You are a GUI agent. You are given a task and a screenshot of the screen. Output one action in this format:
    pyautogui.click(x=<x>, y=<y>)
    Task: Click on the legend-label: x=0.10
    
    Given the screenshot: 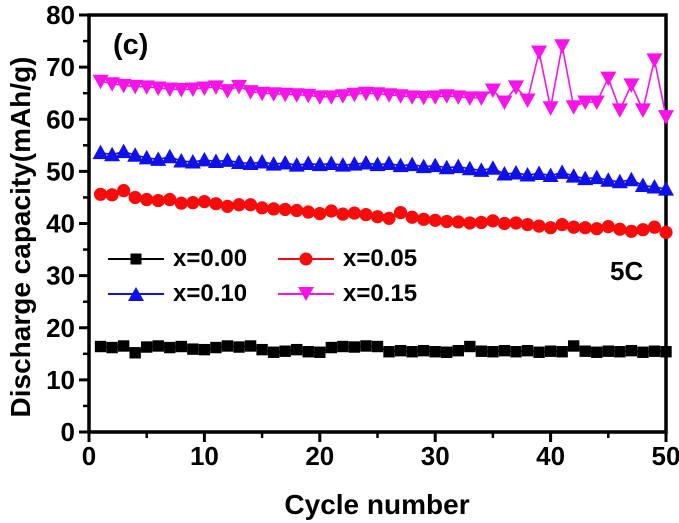 What is the action you would take?
    pyautogui.click(x=210, y=293)
    